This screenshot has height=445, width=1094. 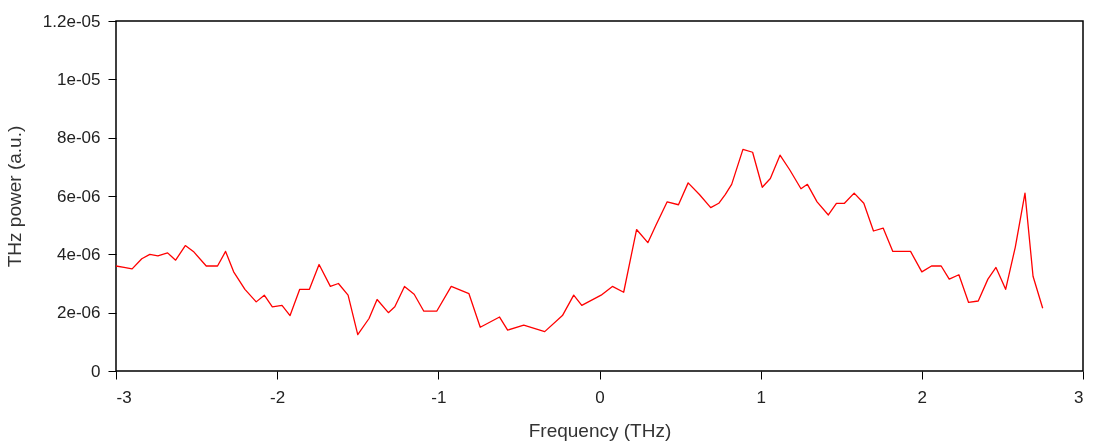 What do you see at coordinates (439, 397) in the screenshot?
I see `x-tick-label: -1` at bounding box center [439, 397].